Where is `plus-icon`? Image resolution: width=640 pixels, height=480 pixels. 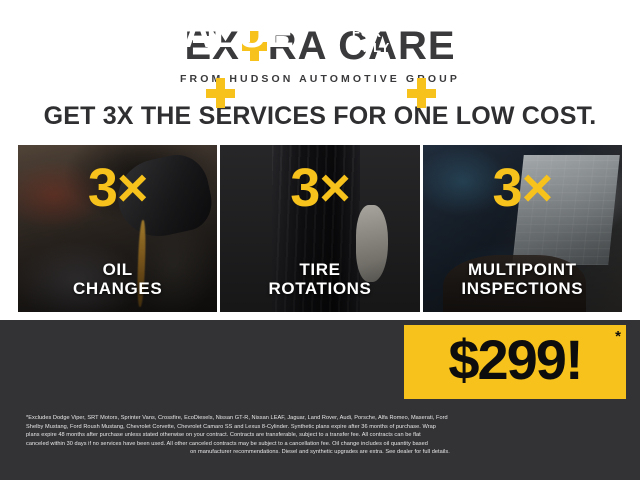 plus-icon is located at coordinates (254, 46).